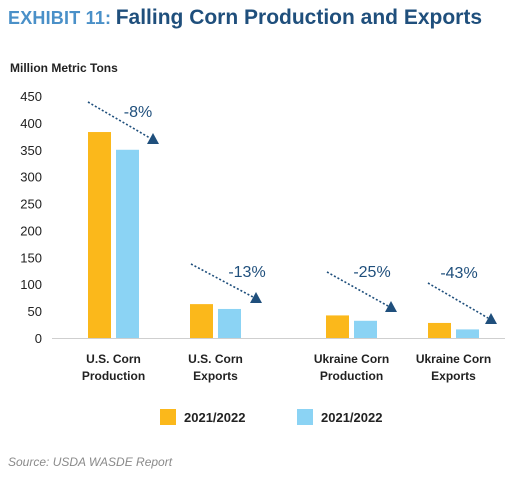  I want to click on y-tick-label: 400, so click(31, 123).